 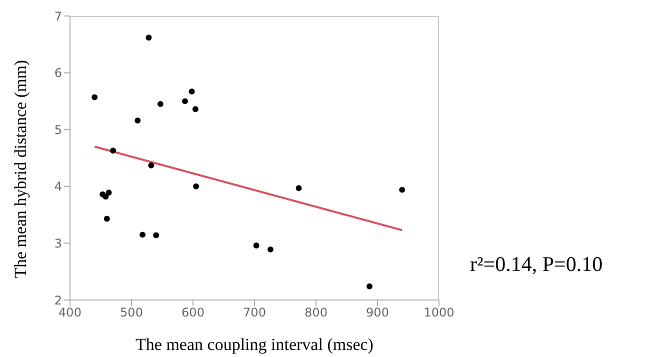 What do you see at coordinates (193, 313) in the screenshot?
I see `x-tick-label: 600` at bounding box center [193, 313].